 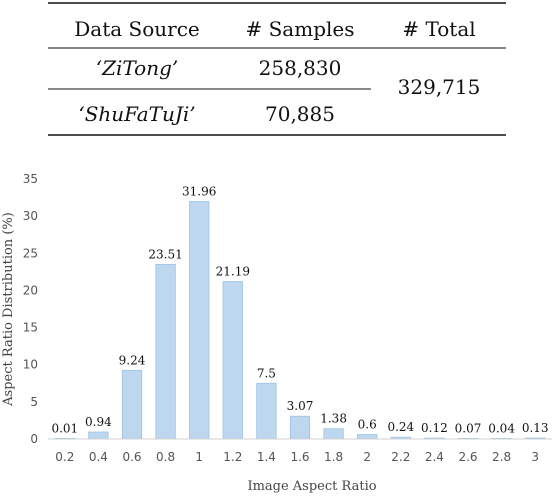 What do you see at coordinates (468, 428) in the screenshot?
I see `bar-value-label: 0.07` at bounding box center [468, 428].